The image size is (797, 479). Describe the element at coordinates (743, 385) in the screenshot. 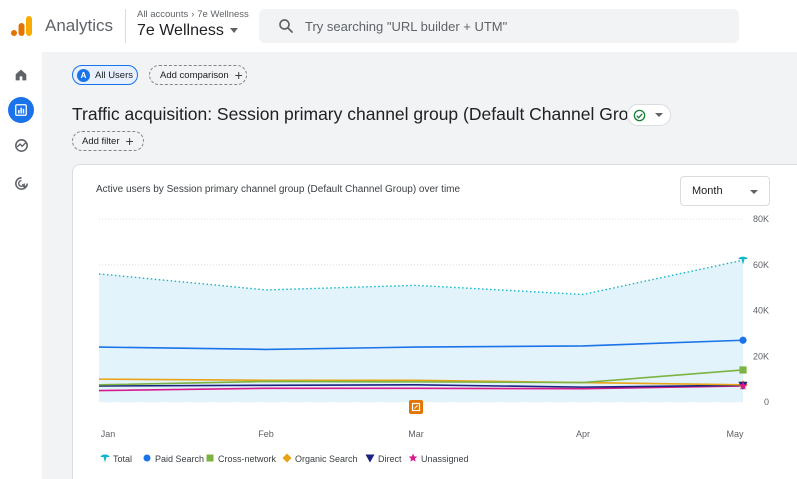

I see `series-marker-unassigned` at that location.